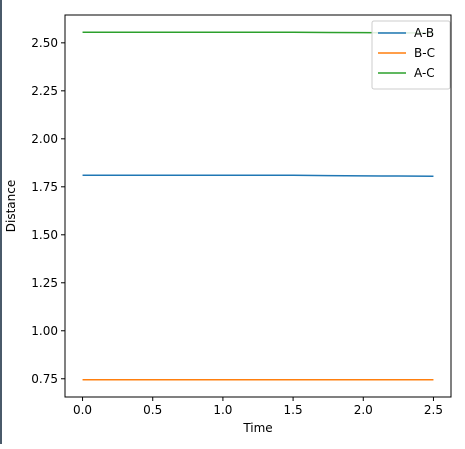 The image size is (465, 449). Describe the element at coordinates (222, 410) in the screenshot. I see `x-tick-label: 1.0` at that location.